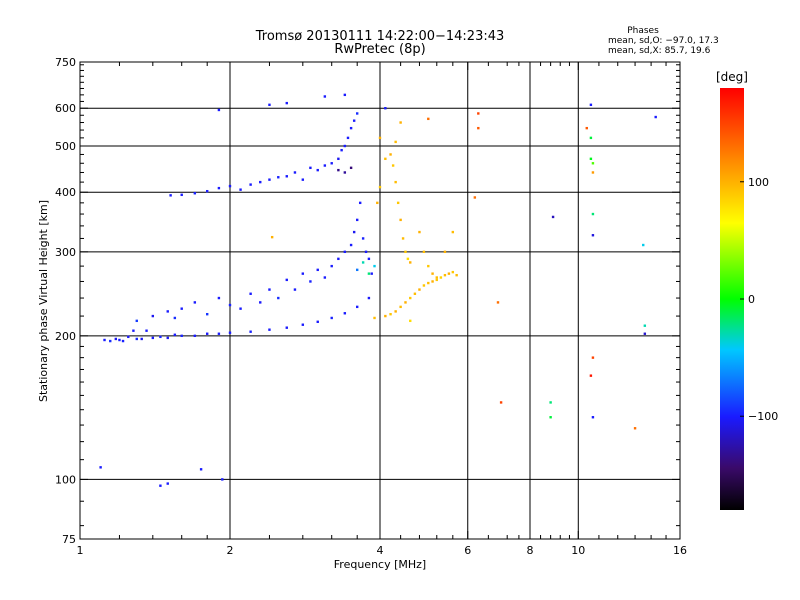 The width and height of the screenshot is (800, 600). What do you see at coordinates (663, 41) in the screenshot?
I see `stats-o-line: mean, sd,O: −97.0, 17.3` at bounding box center [663, 41].